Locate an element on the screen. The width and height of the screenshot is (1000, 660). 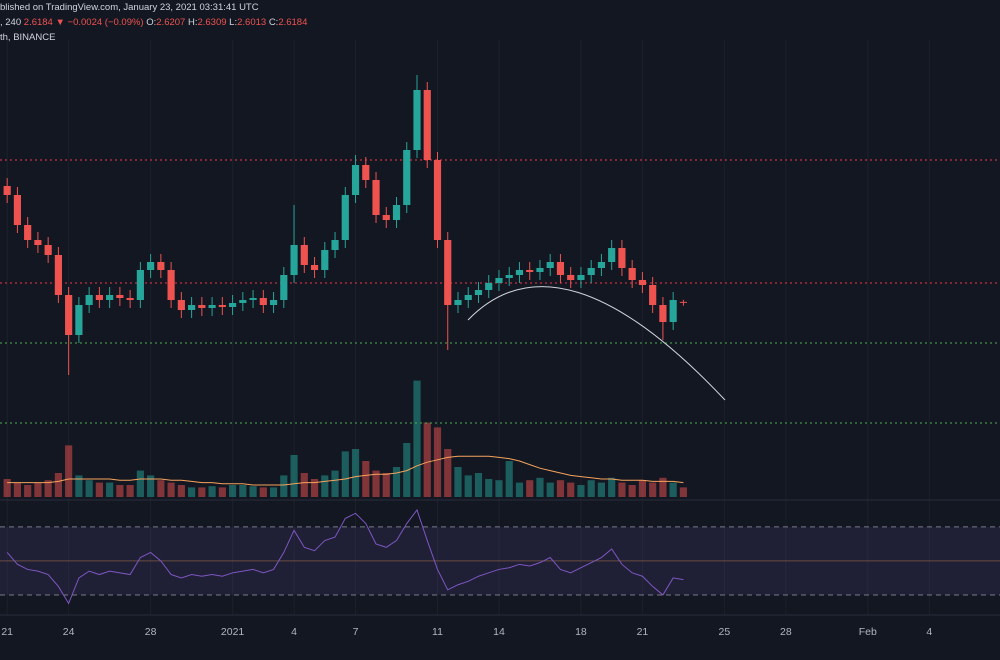
volume-ma is located at coordinates (345, 470).